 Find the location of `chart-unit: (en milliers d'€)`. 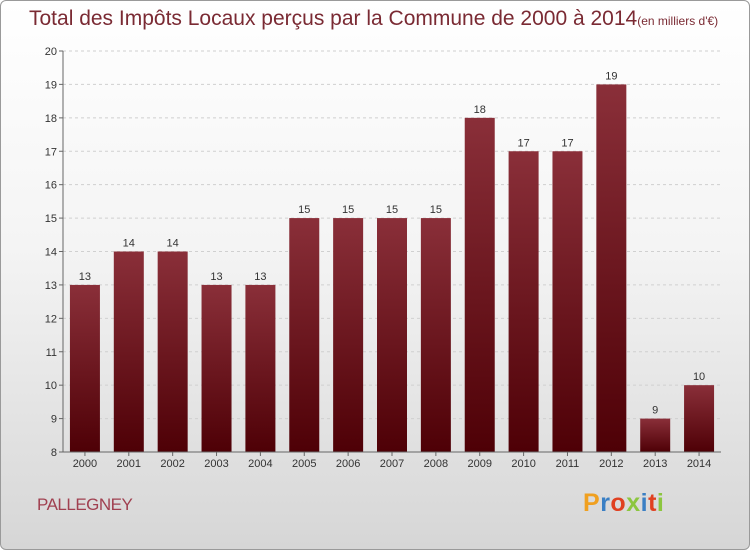

chart-unit: (en milliers d'€) is located at coordinates (678, 21).